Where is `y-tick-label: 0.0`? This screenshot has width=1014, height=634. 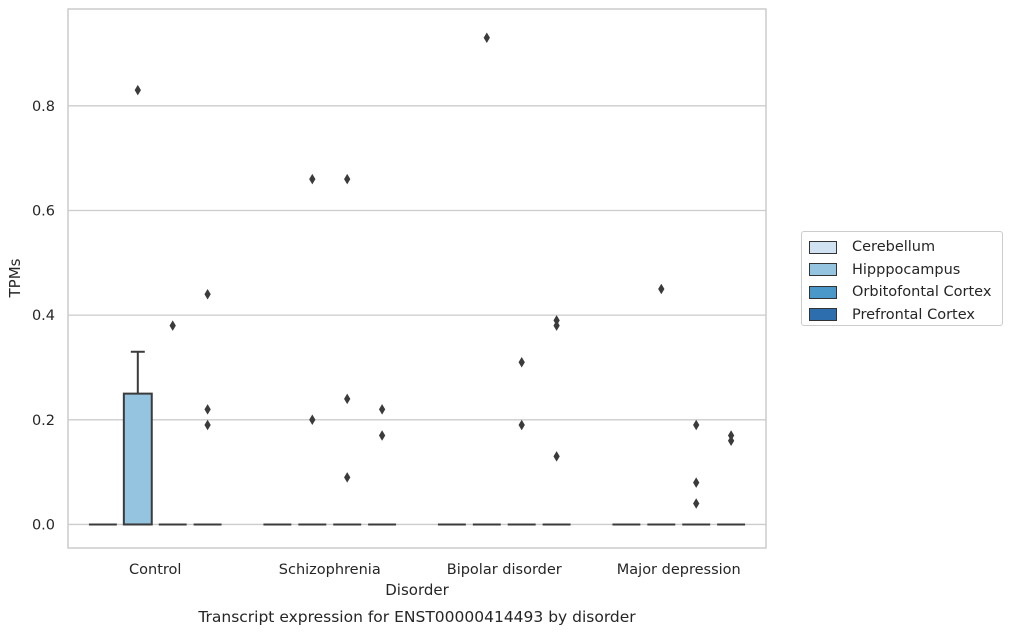
y-tick-label: 0.0 is located at coordinates (43, 525).